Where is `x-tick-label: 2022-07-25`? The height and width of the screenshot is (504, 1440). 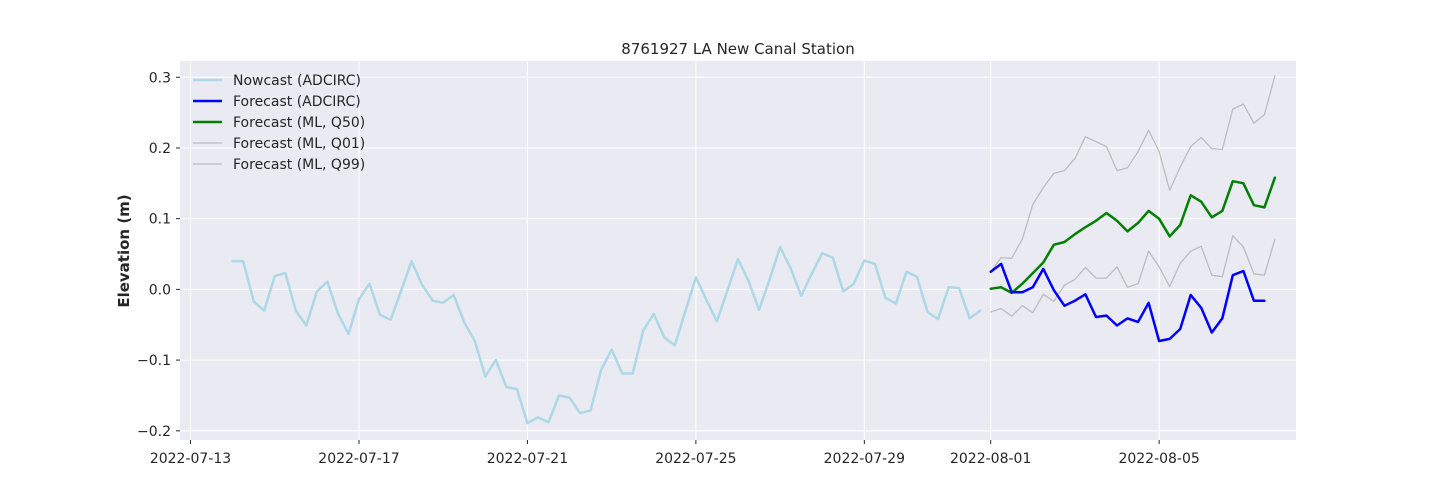
x-tick-label: 2022-07-25 is located at coordinates (695, 459).